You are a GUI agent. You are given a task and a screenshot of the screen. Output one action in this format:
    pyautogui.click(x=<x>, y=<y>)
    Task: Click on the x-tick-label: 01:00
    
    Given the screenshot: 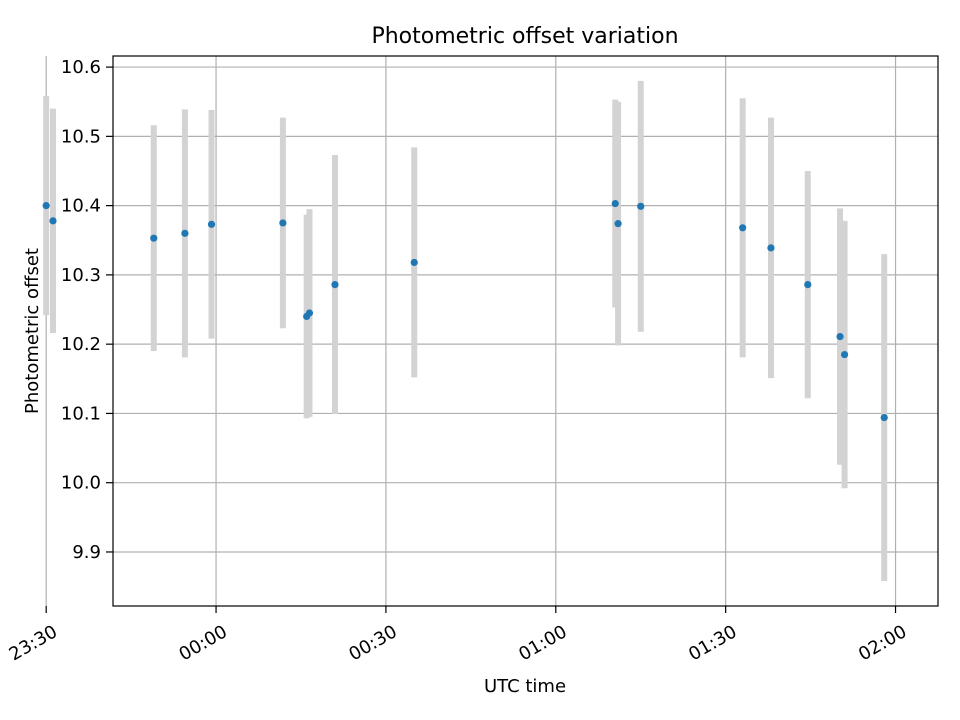 What is the action you would take?
    pyautogui.click(x=542, y=643)
    